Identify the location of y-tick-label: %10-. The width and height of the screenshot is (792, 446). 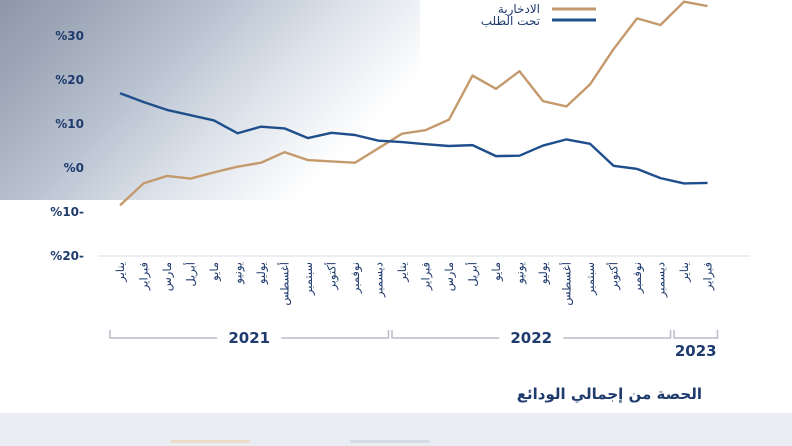
(67, 212).